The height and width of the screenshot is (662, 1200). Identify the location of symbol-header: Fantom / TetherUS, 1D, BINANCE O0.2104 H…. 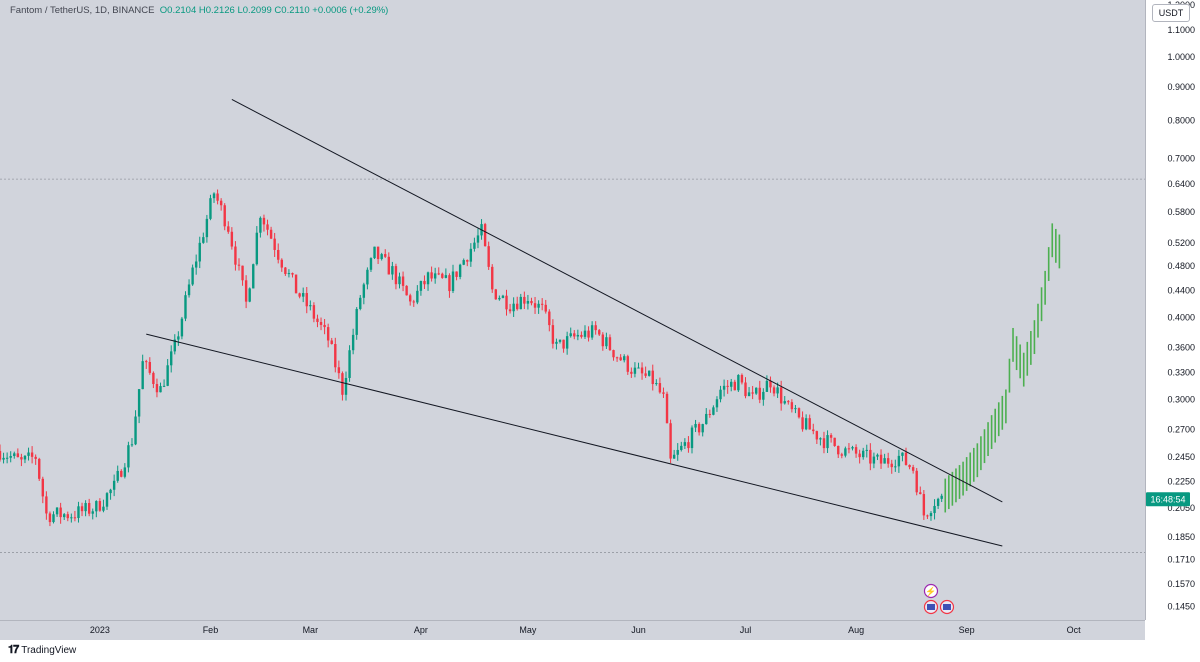
(199, 10).